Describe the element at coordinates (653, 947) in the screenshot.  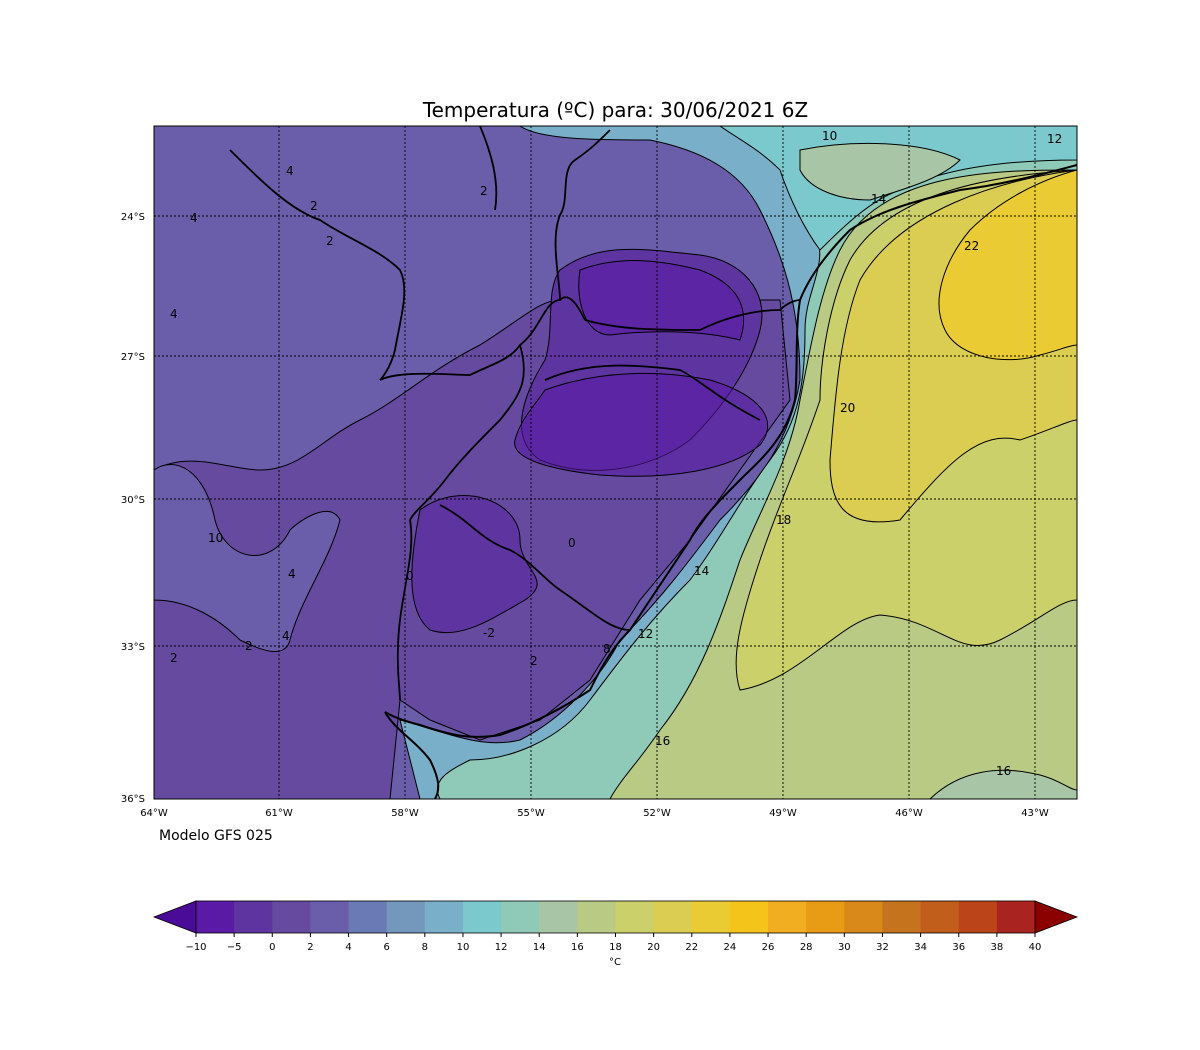
I see `colorbar-tick-label: 20` at that location.